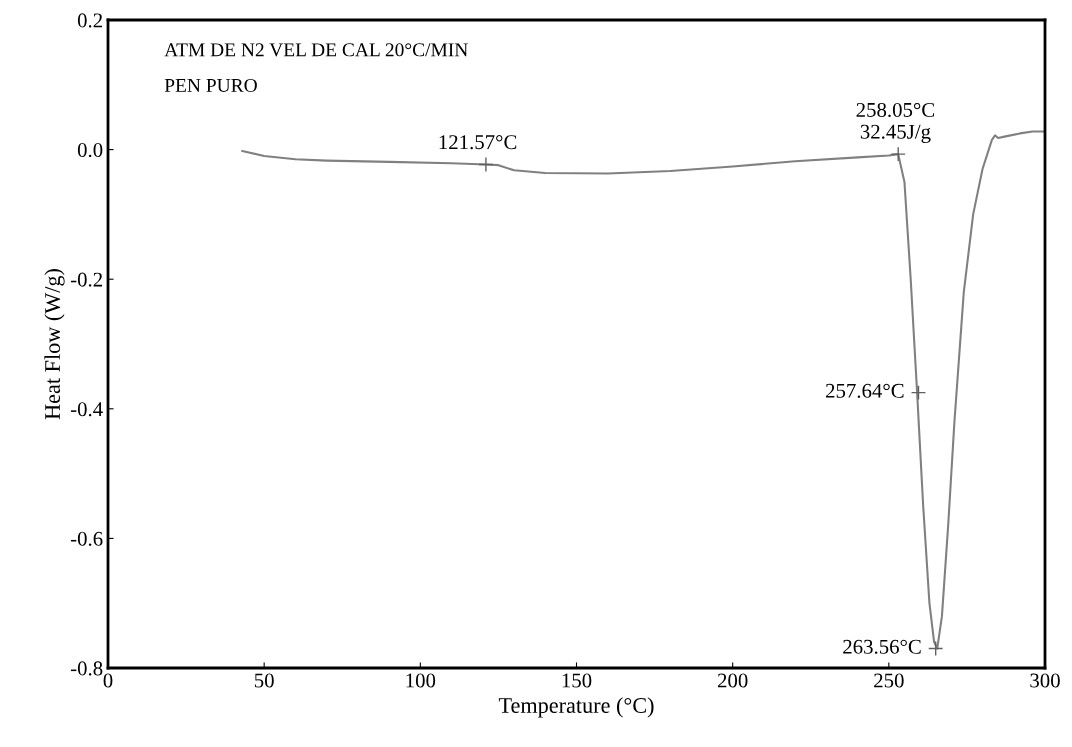 This screenshot has width=1072, height=747. Describe the element at coordinates (90, 150) in the screenshot. I see `y-tick-label: 0.0` at that location.